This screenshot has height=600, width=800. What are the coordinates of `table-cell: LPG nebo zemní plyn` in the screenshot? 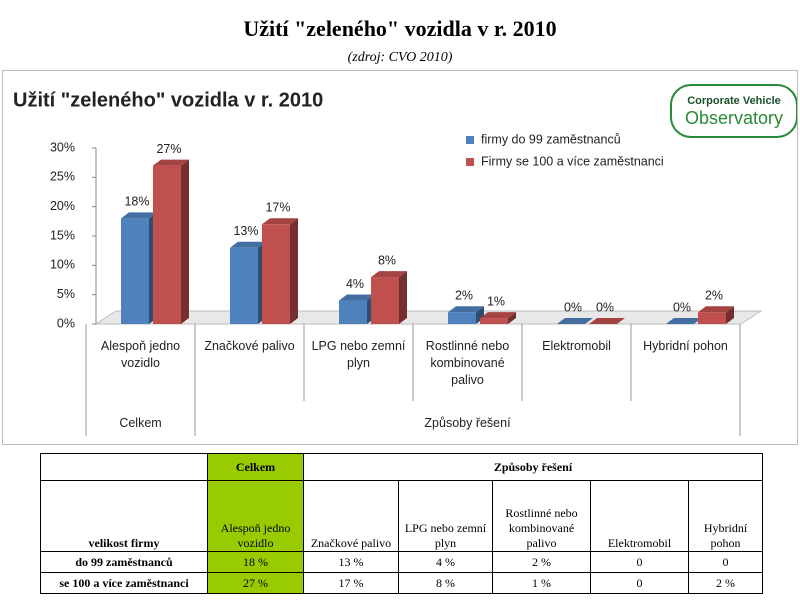 It's located at (445, 516).